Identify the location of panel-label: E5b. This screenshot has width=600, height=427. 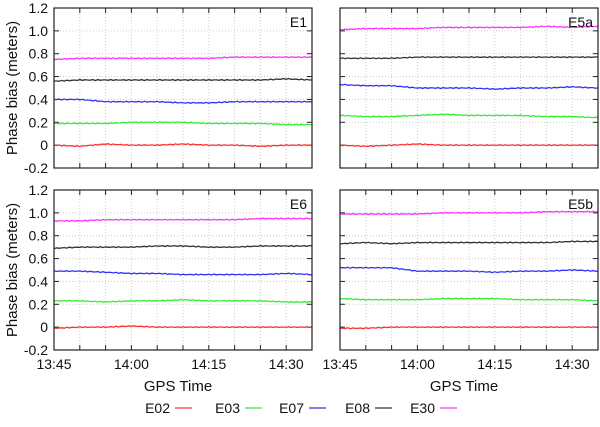
(580, 204).